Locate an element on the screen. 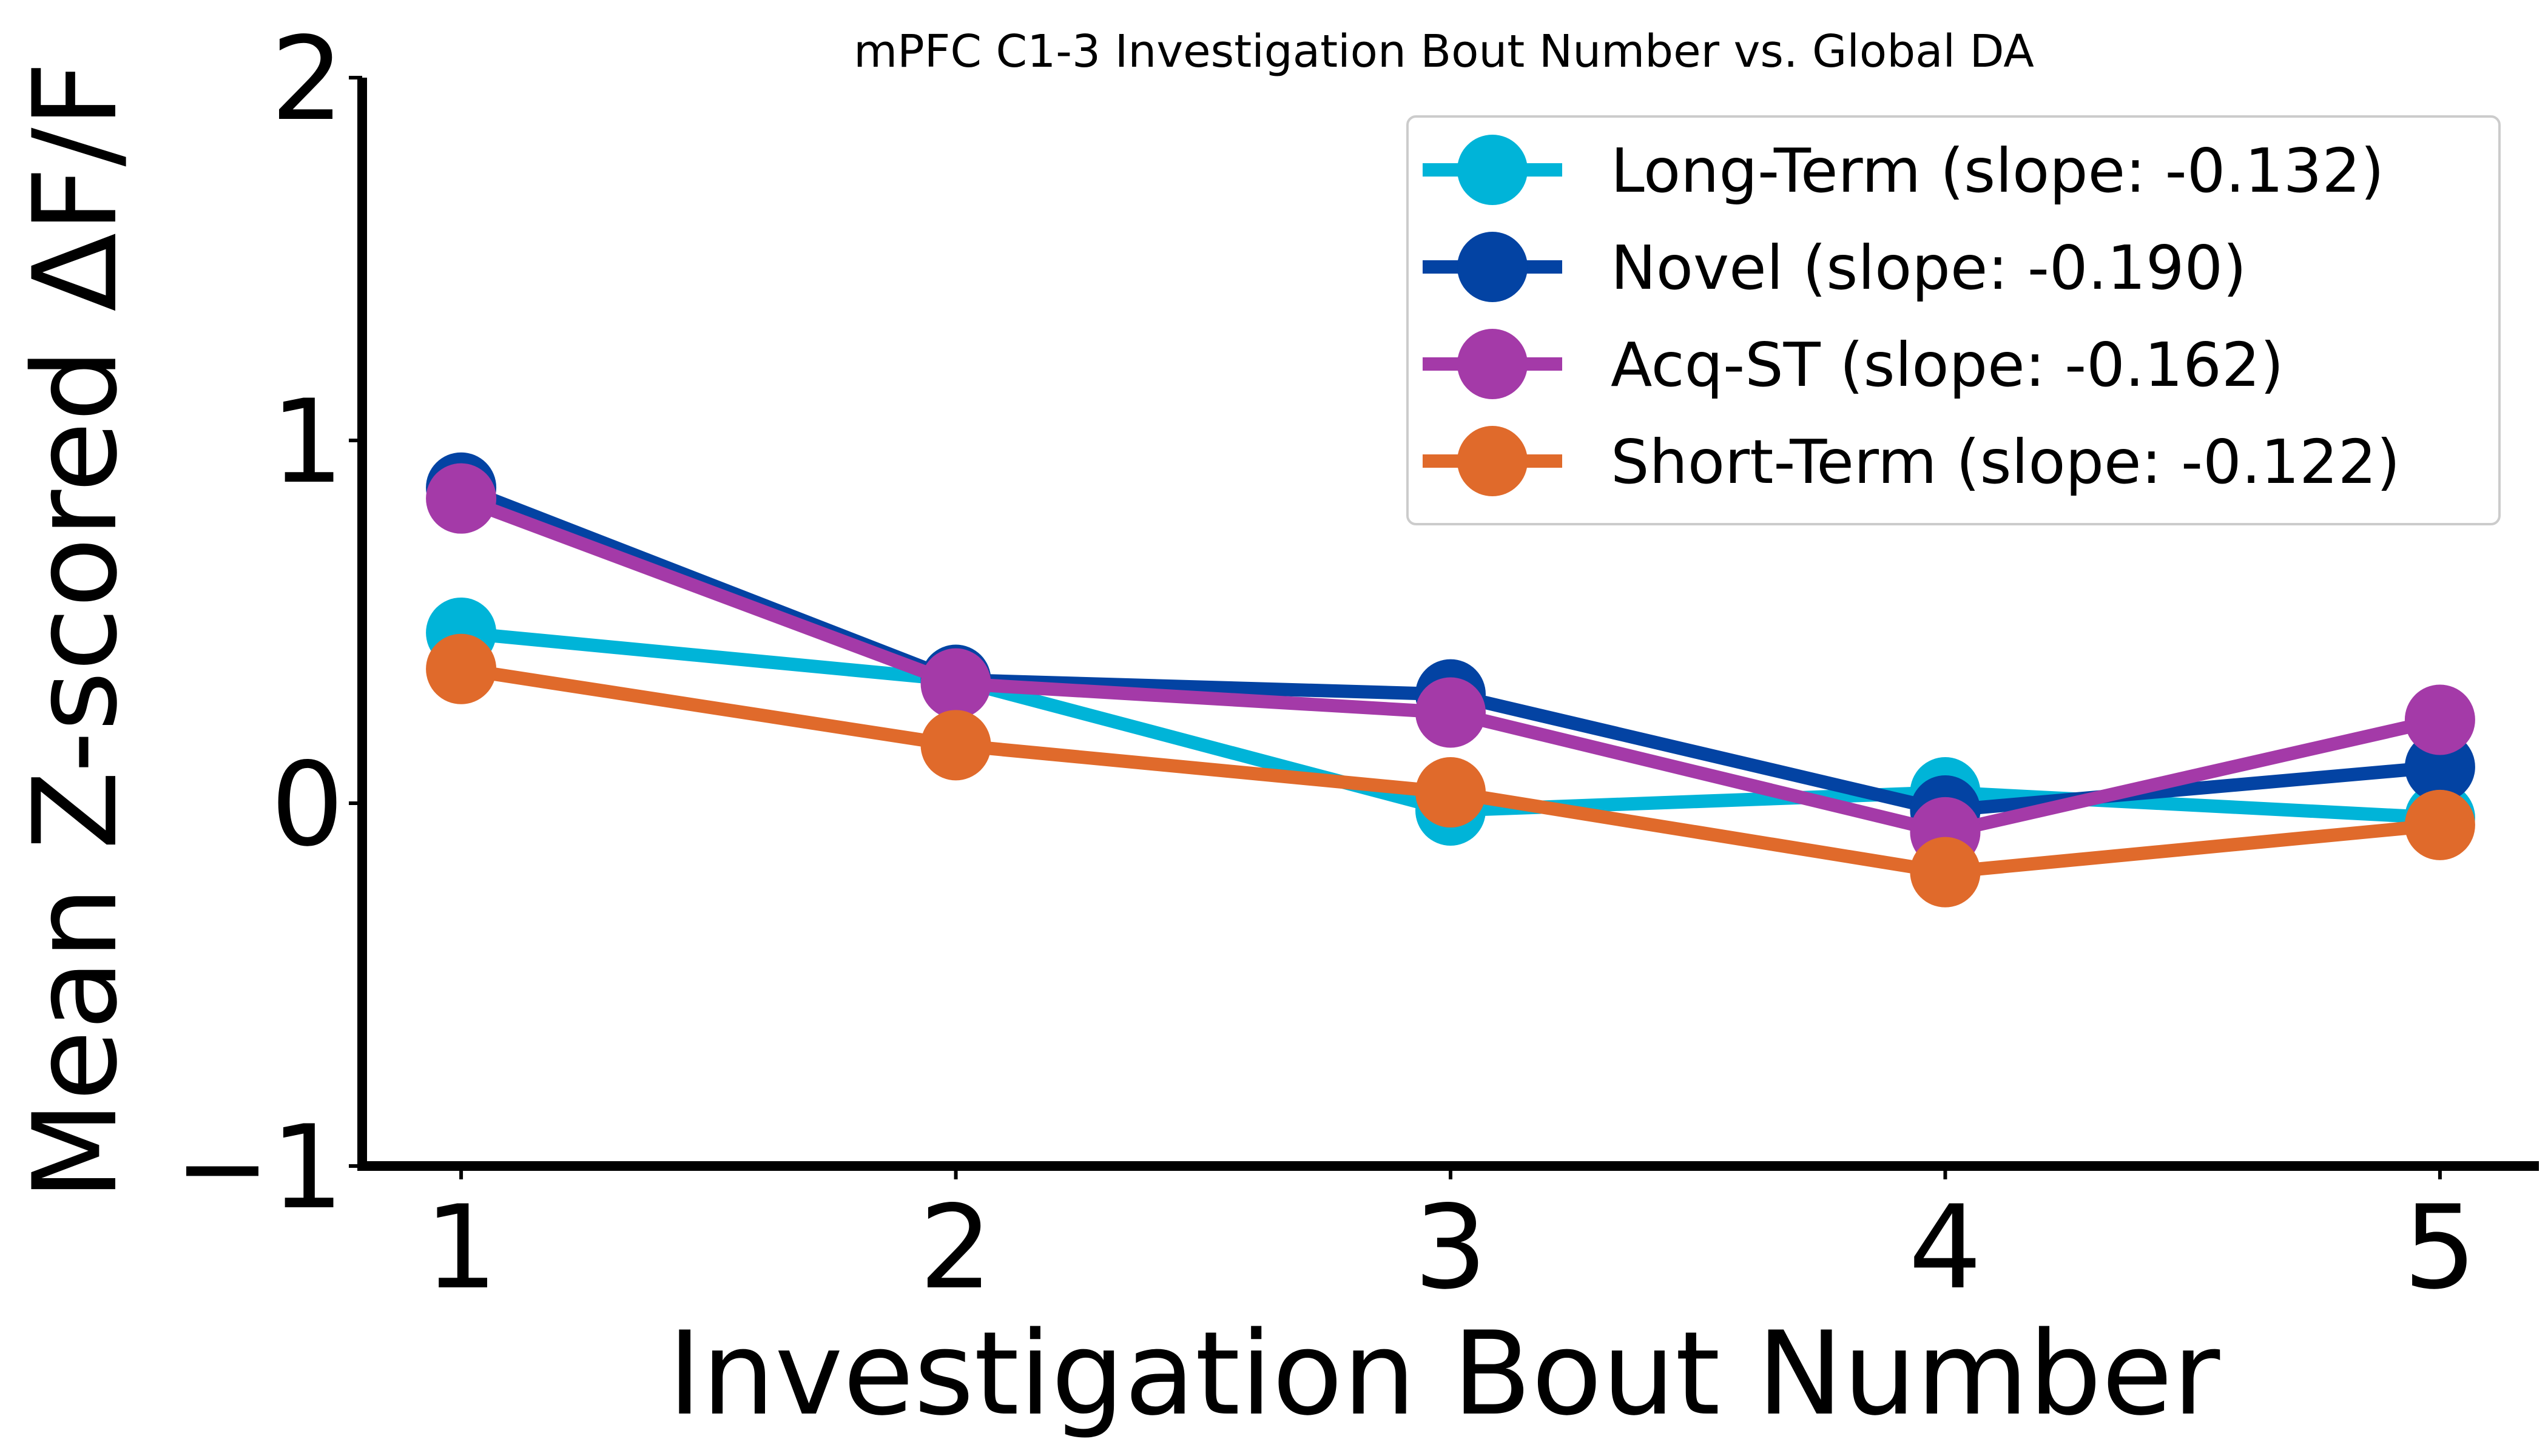 This screenshot has width=2548, height=1456. x-tick-label: 3 is located at coordinates (1451, 1248).